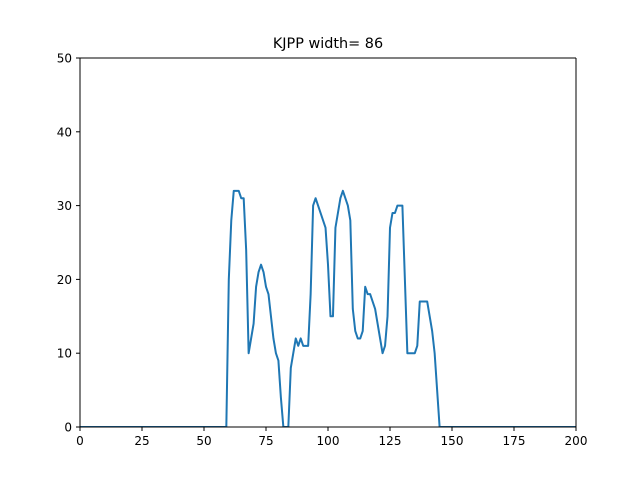  Describe the element at coordinates (141, 441) in the screenshot. I see `x-tick-label: 25` at that location.